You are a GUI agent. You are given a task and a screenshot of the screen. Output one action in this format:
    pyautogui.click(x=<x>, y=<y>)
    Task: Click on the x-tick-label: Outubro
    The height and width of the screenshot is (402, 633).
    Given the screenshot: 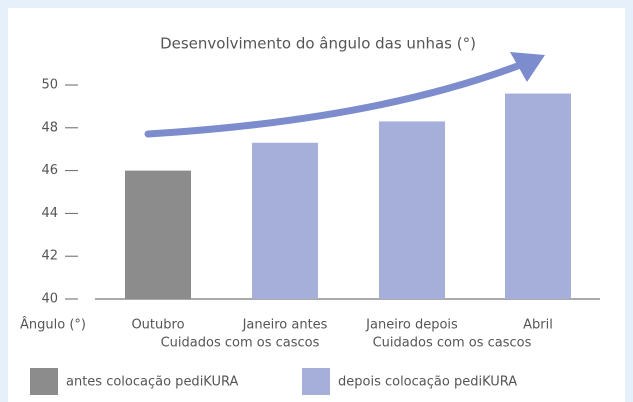 What is the action you would take?
    pyautogui.click(x=157, y=325)
    